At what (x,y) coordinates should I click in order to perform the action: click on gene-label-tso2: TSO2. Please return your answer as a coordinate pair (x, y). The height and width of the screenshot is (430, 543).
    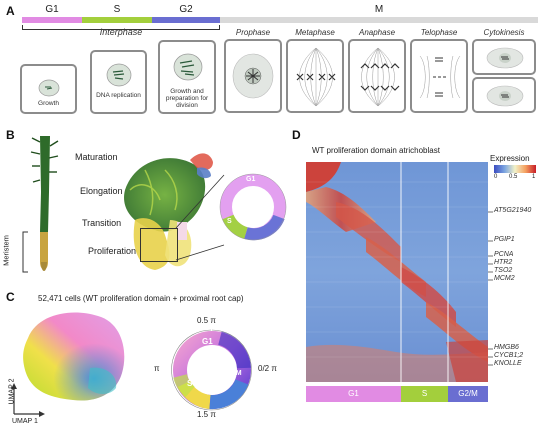
    Looking at the image, I should click on (503, 270).